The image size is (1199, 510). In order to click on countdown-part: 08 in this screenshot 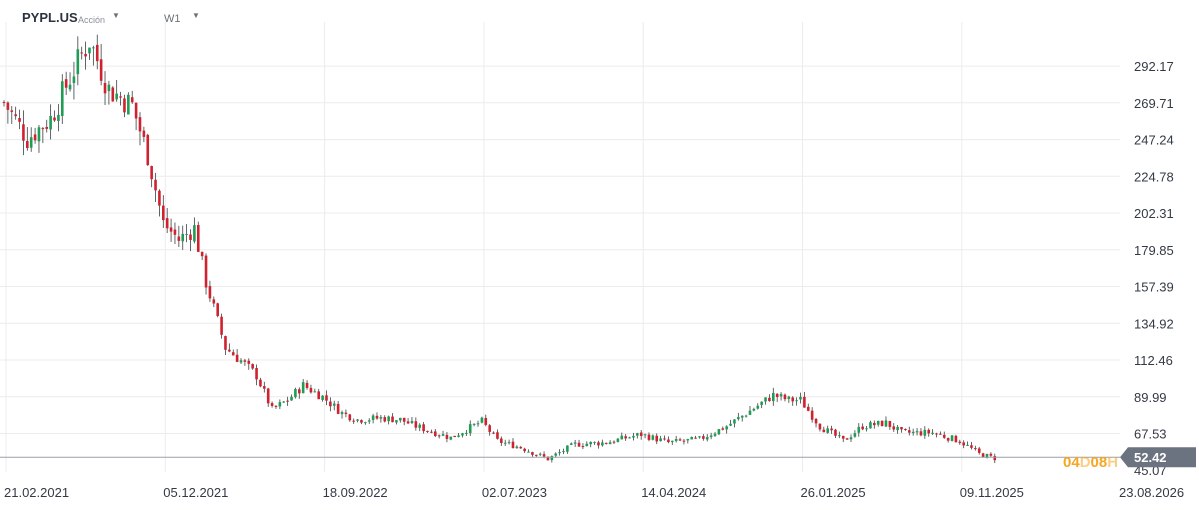, I will do `click(1099, 462)`.